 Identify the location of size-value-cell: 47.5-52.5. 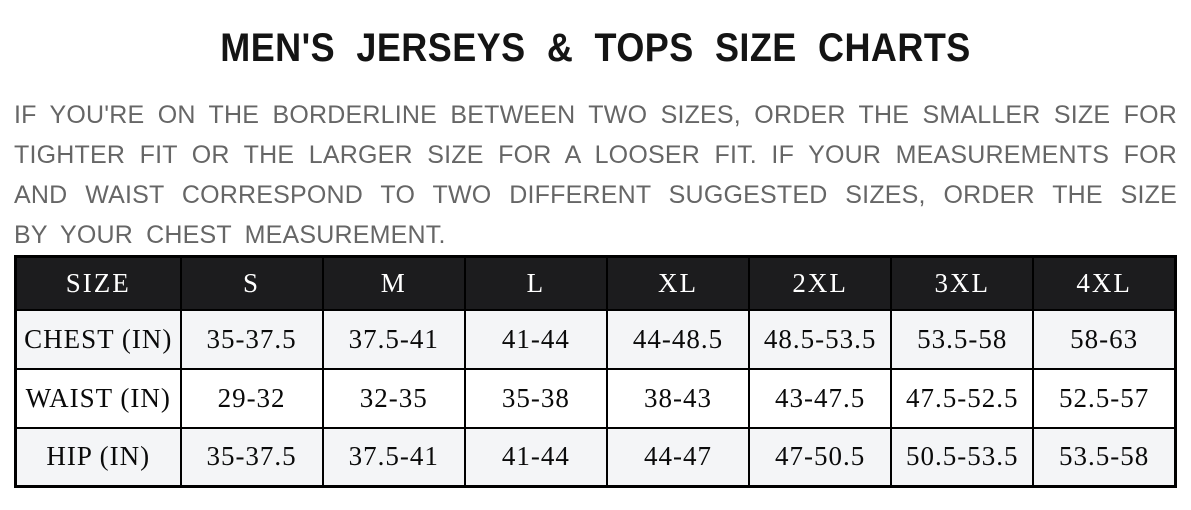
(962, 398).